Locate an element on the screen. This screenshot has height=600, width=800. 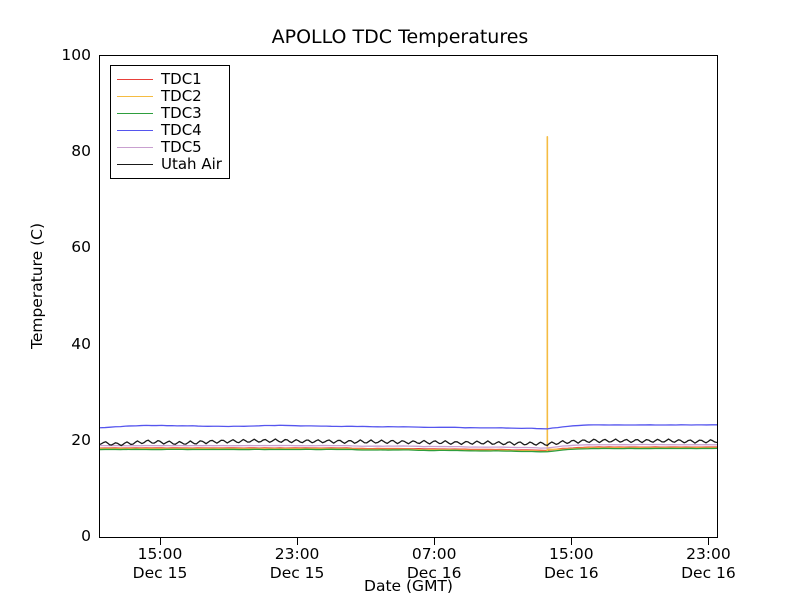
legend-item-tdc2: TDC2 is located at coordinates (169, 96).